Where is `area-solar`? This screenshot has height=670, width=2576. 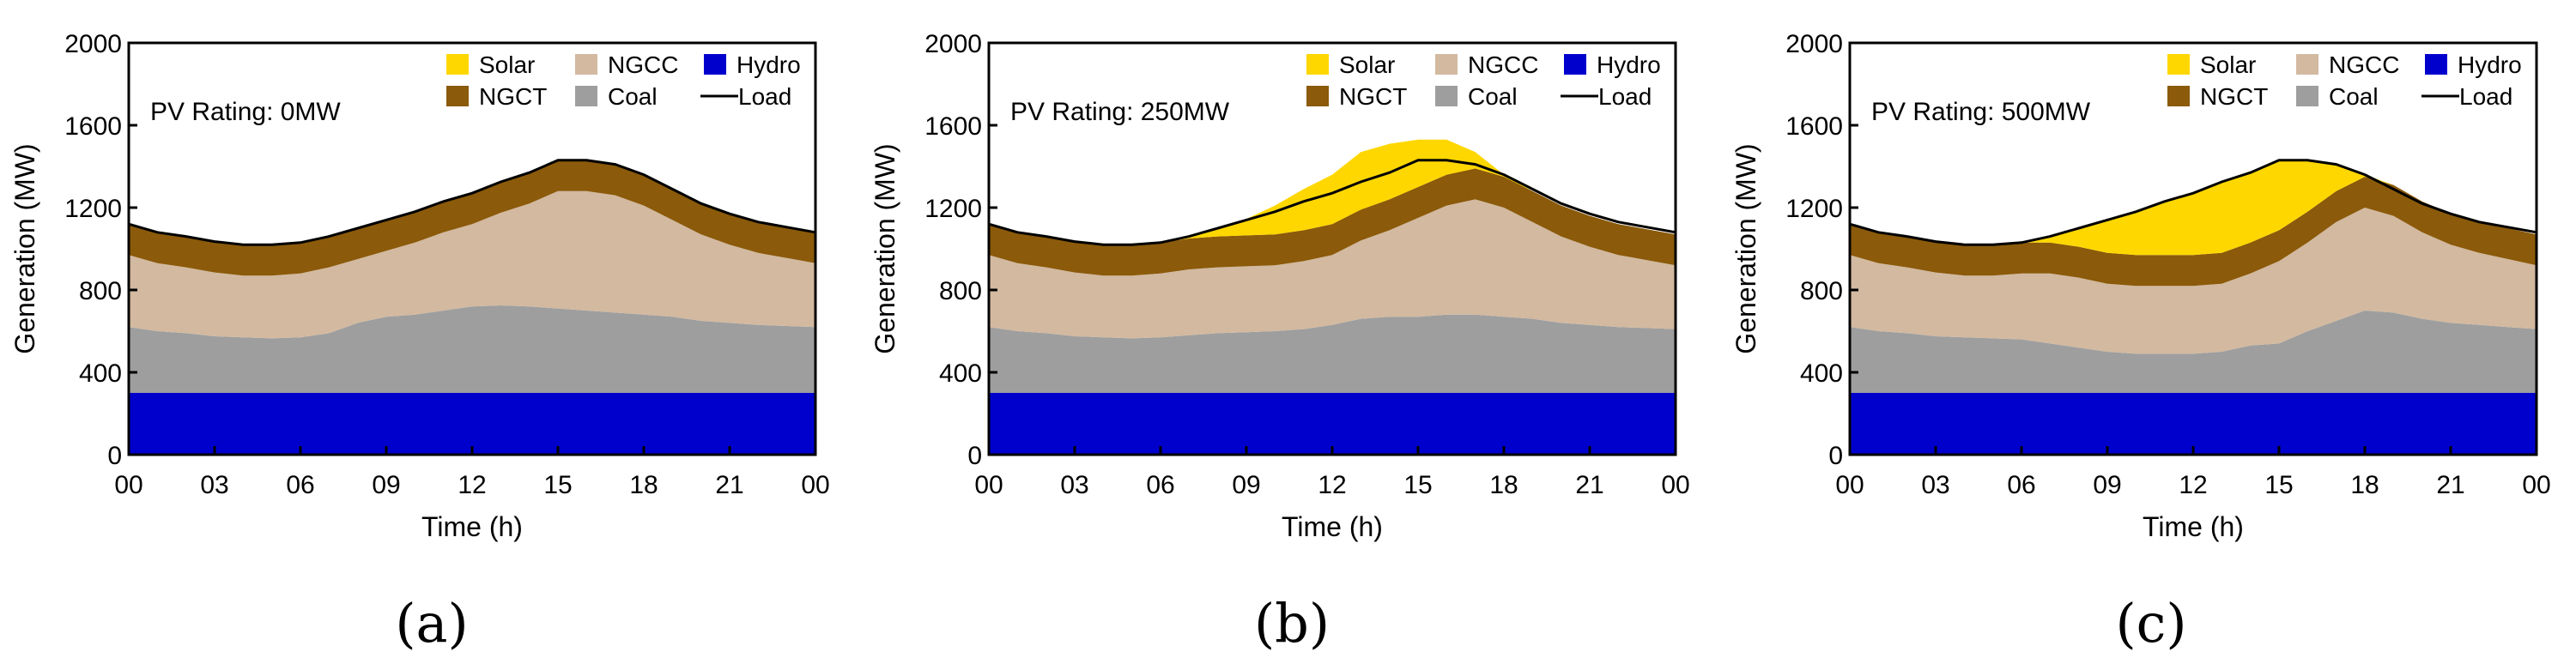 area-solar is located at coordinates (2193, 208).